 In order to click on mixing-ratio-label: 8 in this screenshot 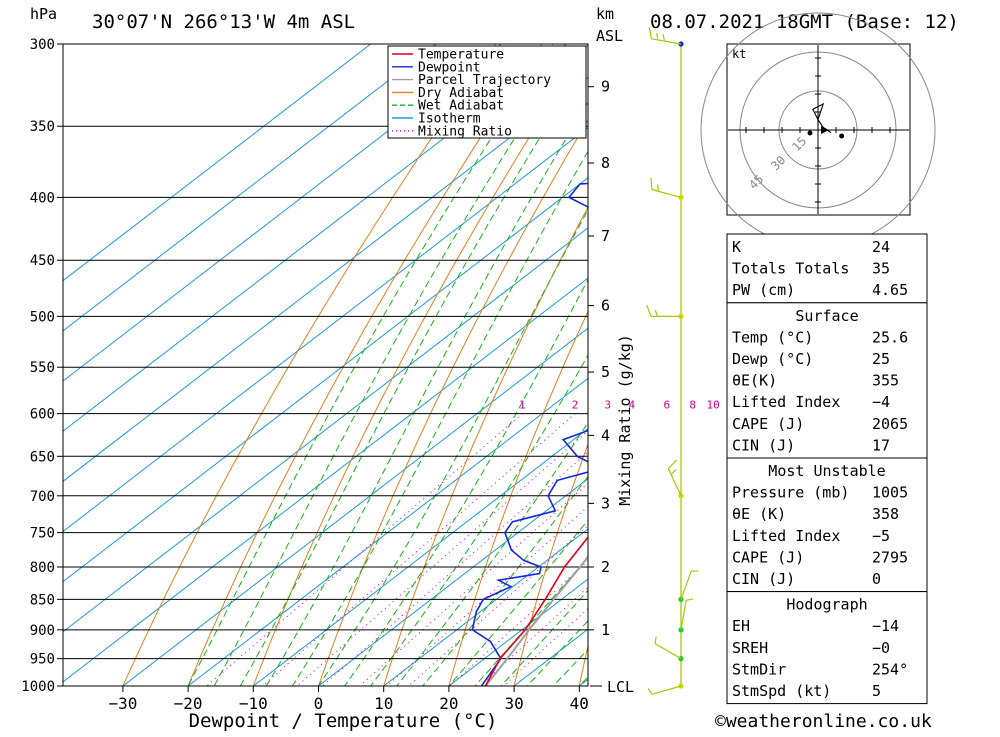, I will do `click(692, 405)`.